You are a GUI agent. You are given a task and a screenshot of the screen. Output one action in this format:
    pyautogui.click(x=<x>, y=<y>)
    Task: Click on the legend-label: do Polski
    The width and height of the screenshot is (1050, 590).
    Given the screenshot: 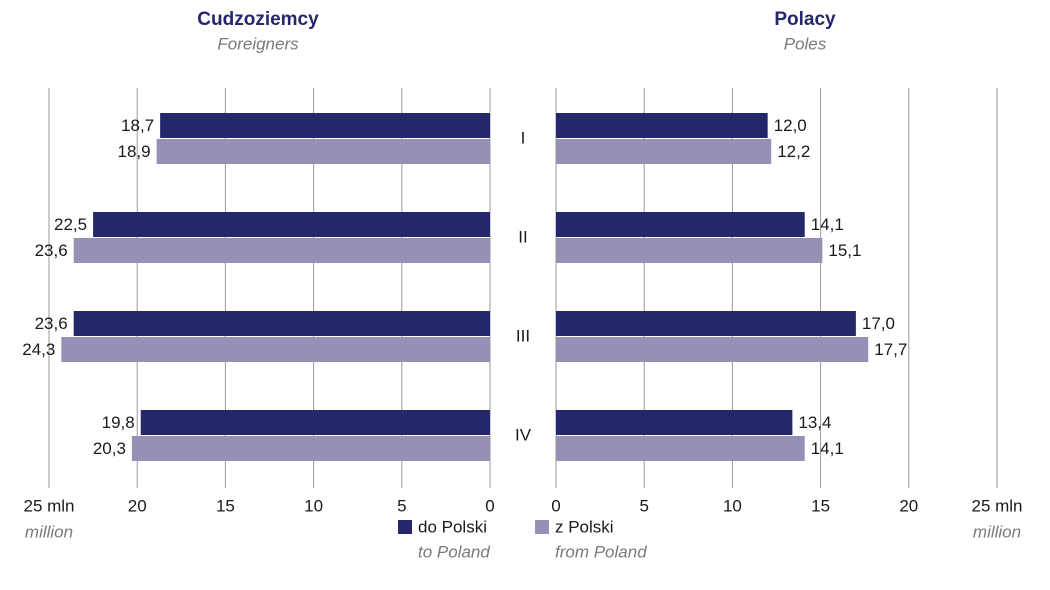 What is the action you would take?
    pyautogui.click(x=452, y=526)
    